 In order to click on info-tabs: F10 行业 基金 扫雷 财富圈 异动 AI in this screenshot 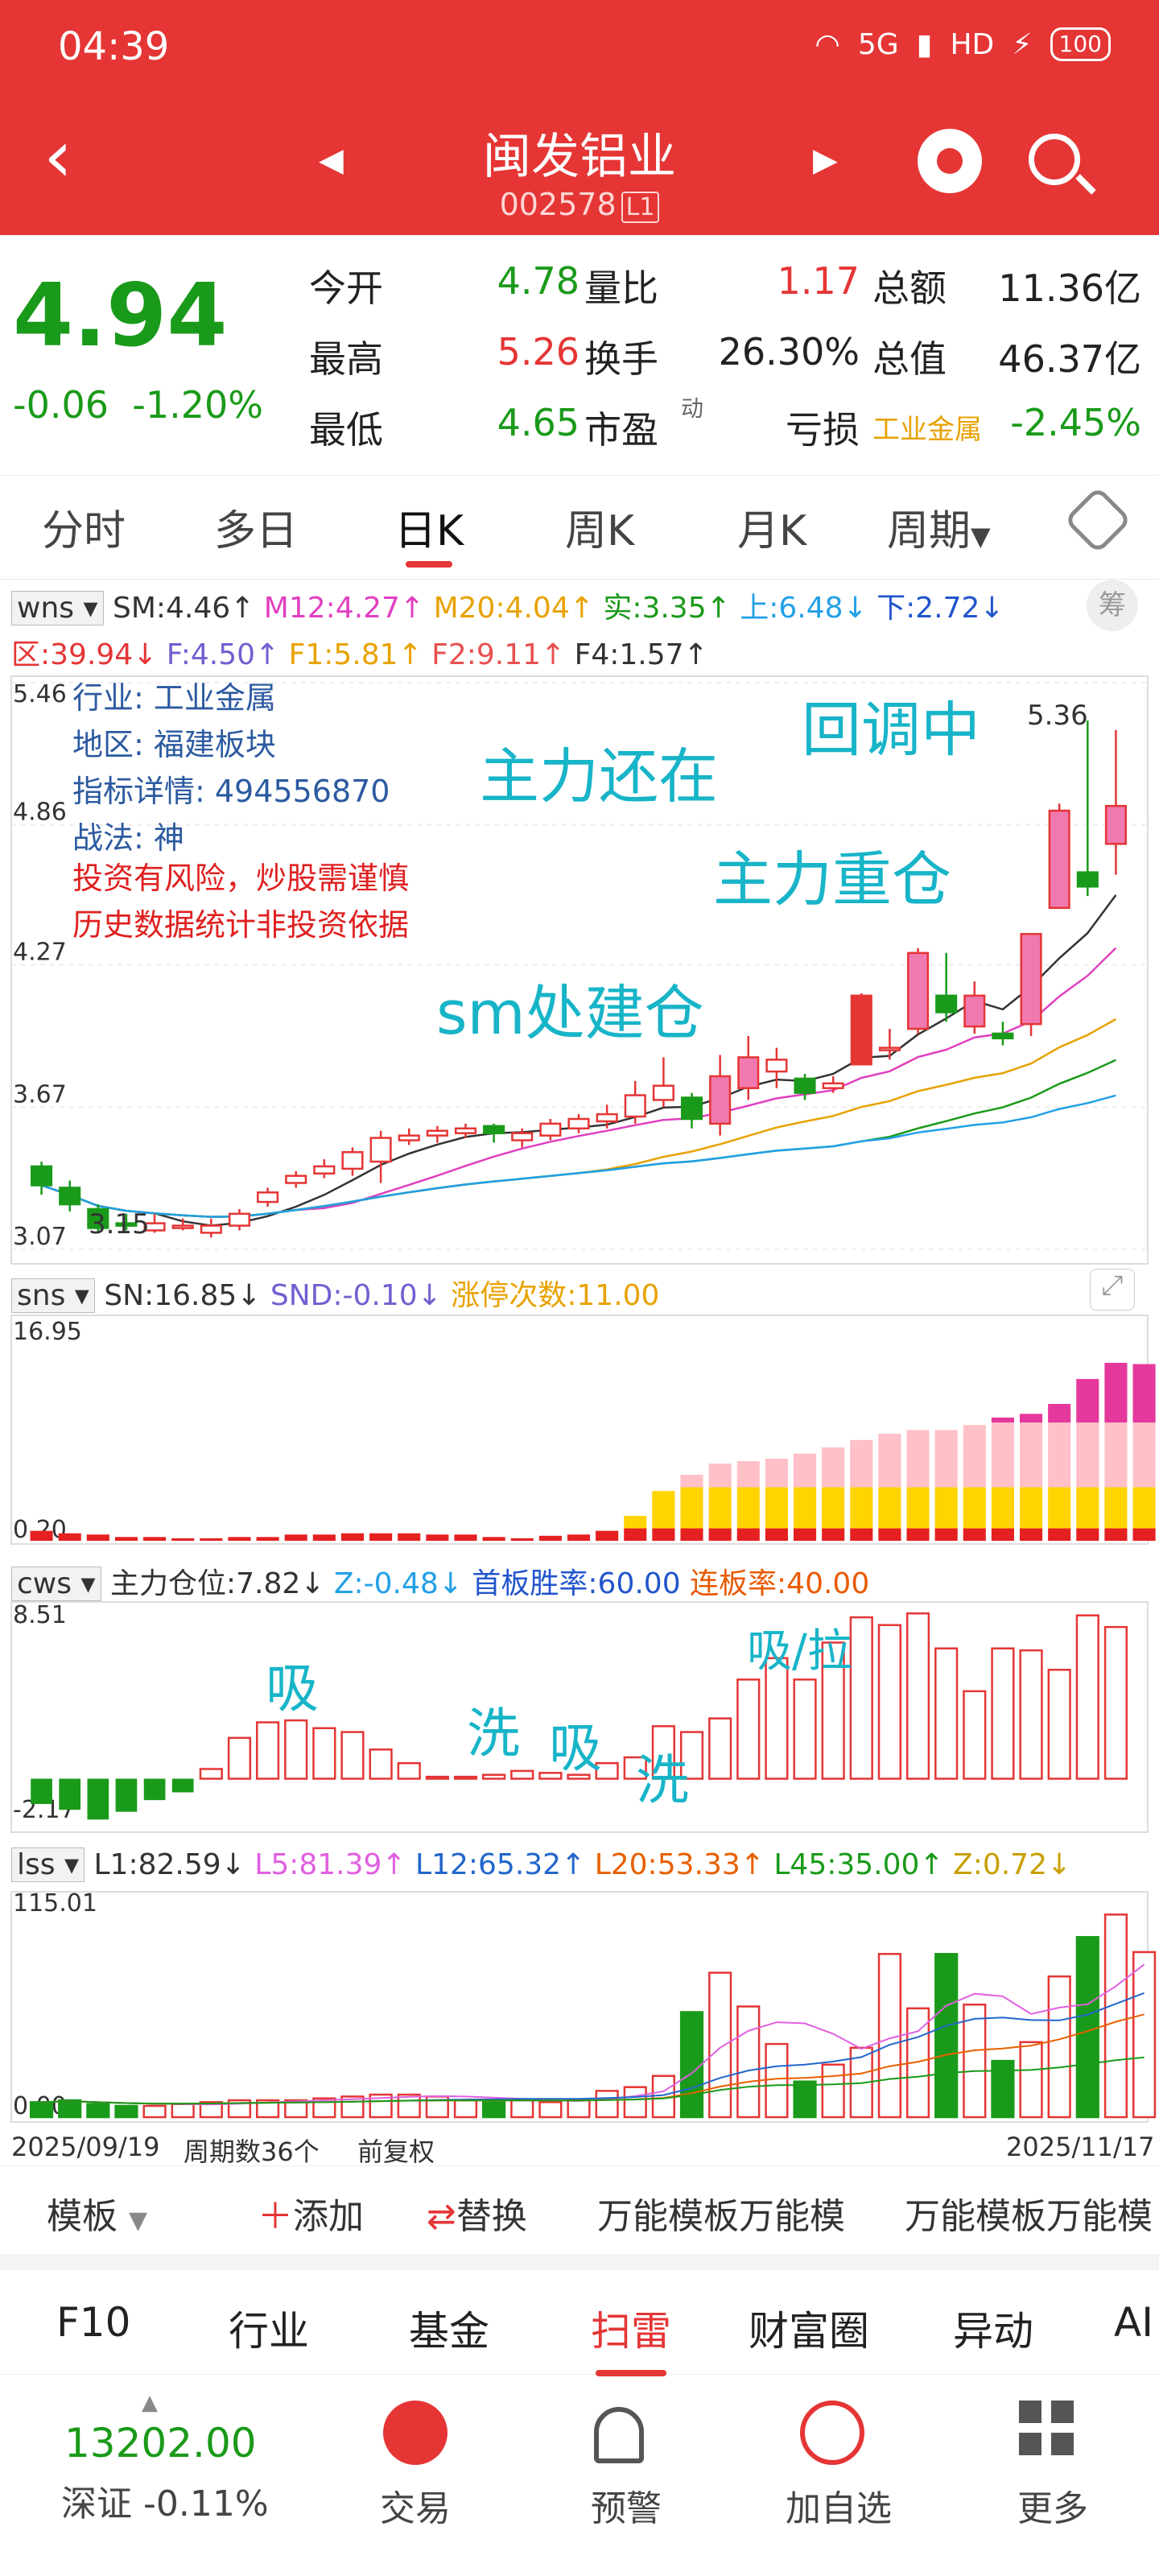, I will do `click(579, 2323)`.